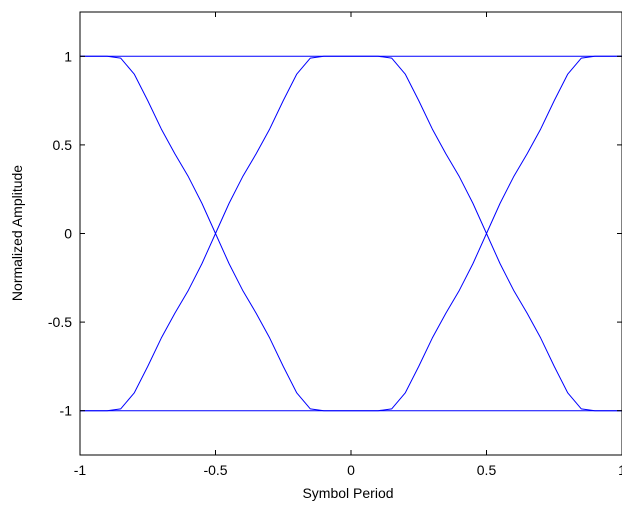 This screenshot has width=622, height=511. Describe the element at coordinates (60, 322) in the screenshot. I see `y-tick-label: -0.5` at that location.